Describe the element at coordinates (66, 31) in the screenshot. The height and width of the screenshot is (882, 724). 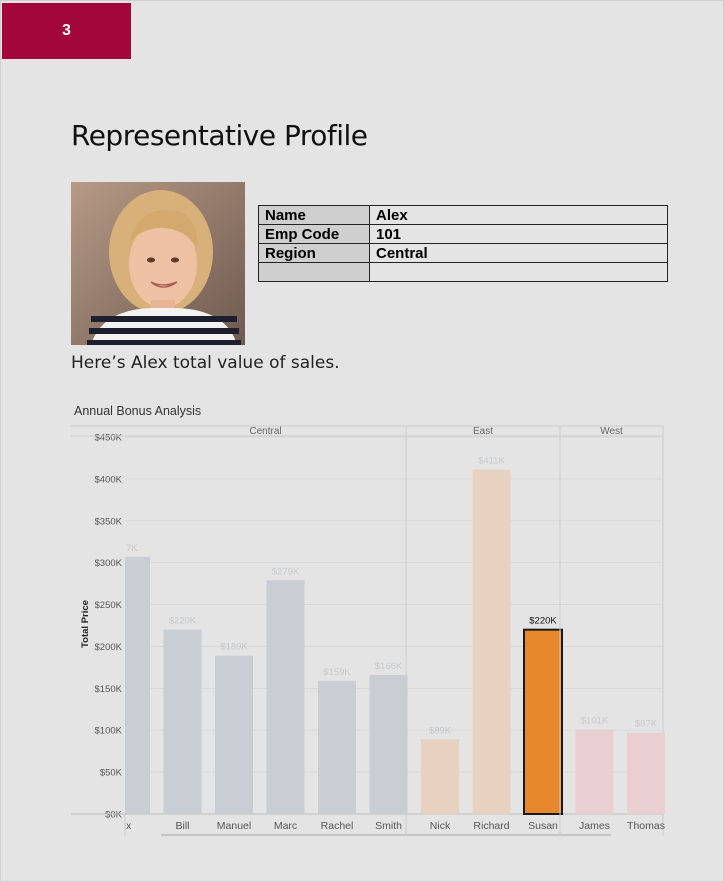
I see `page-number-badge: 3` at that location.